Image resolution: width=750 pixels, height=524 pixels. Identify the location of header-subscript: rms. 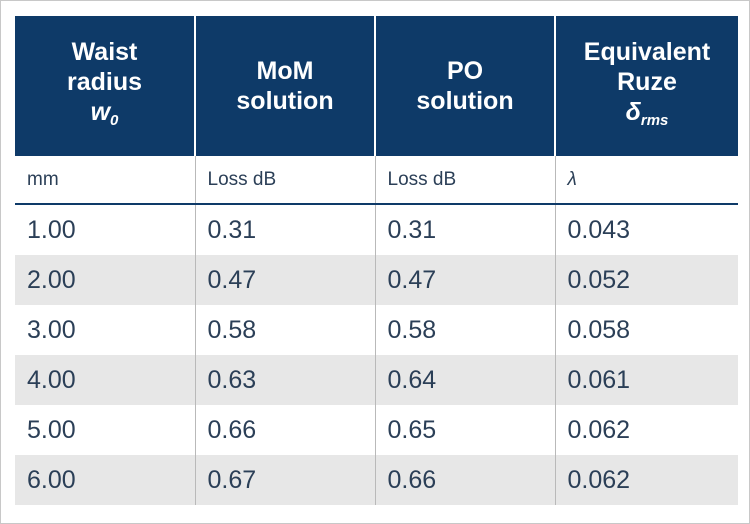
(654, 120).